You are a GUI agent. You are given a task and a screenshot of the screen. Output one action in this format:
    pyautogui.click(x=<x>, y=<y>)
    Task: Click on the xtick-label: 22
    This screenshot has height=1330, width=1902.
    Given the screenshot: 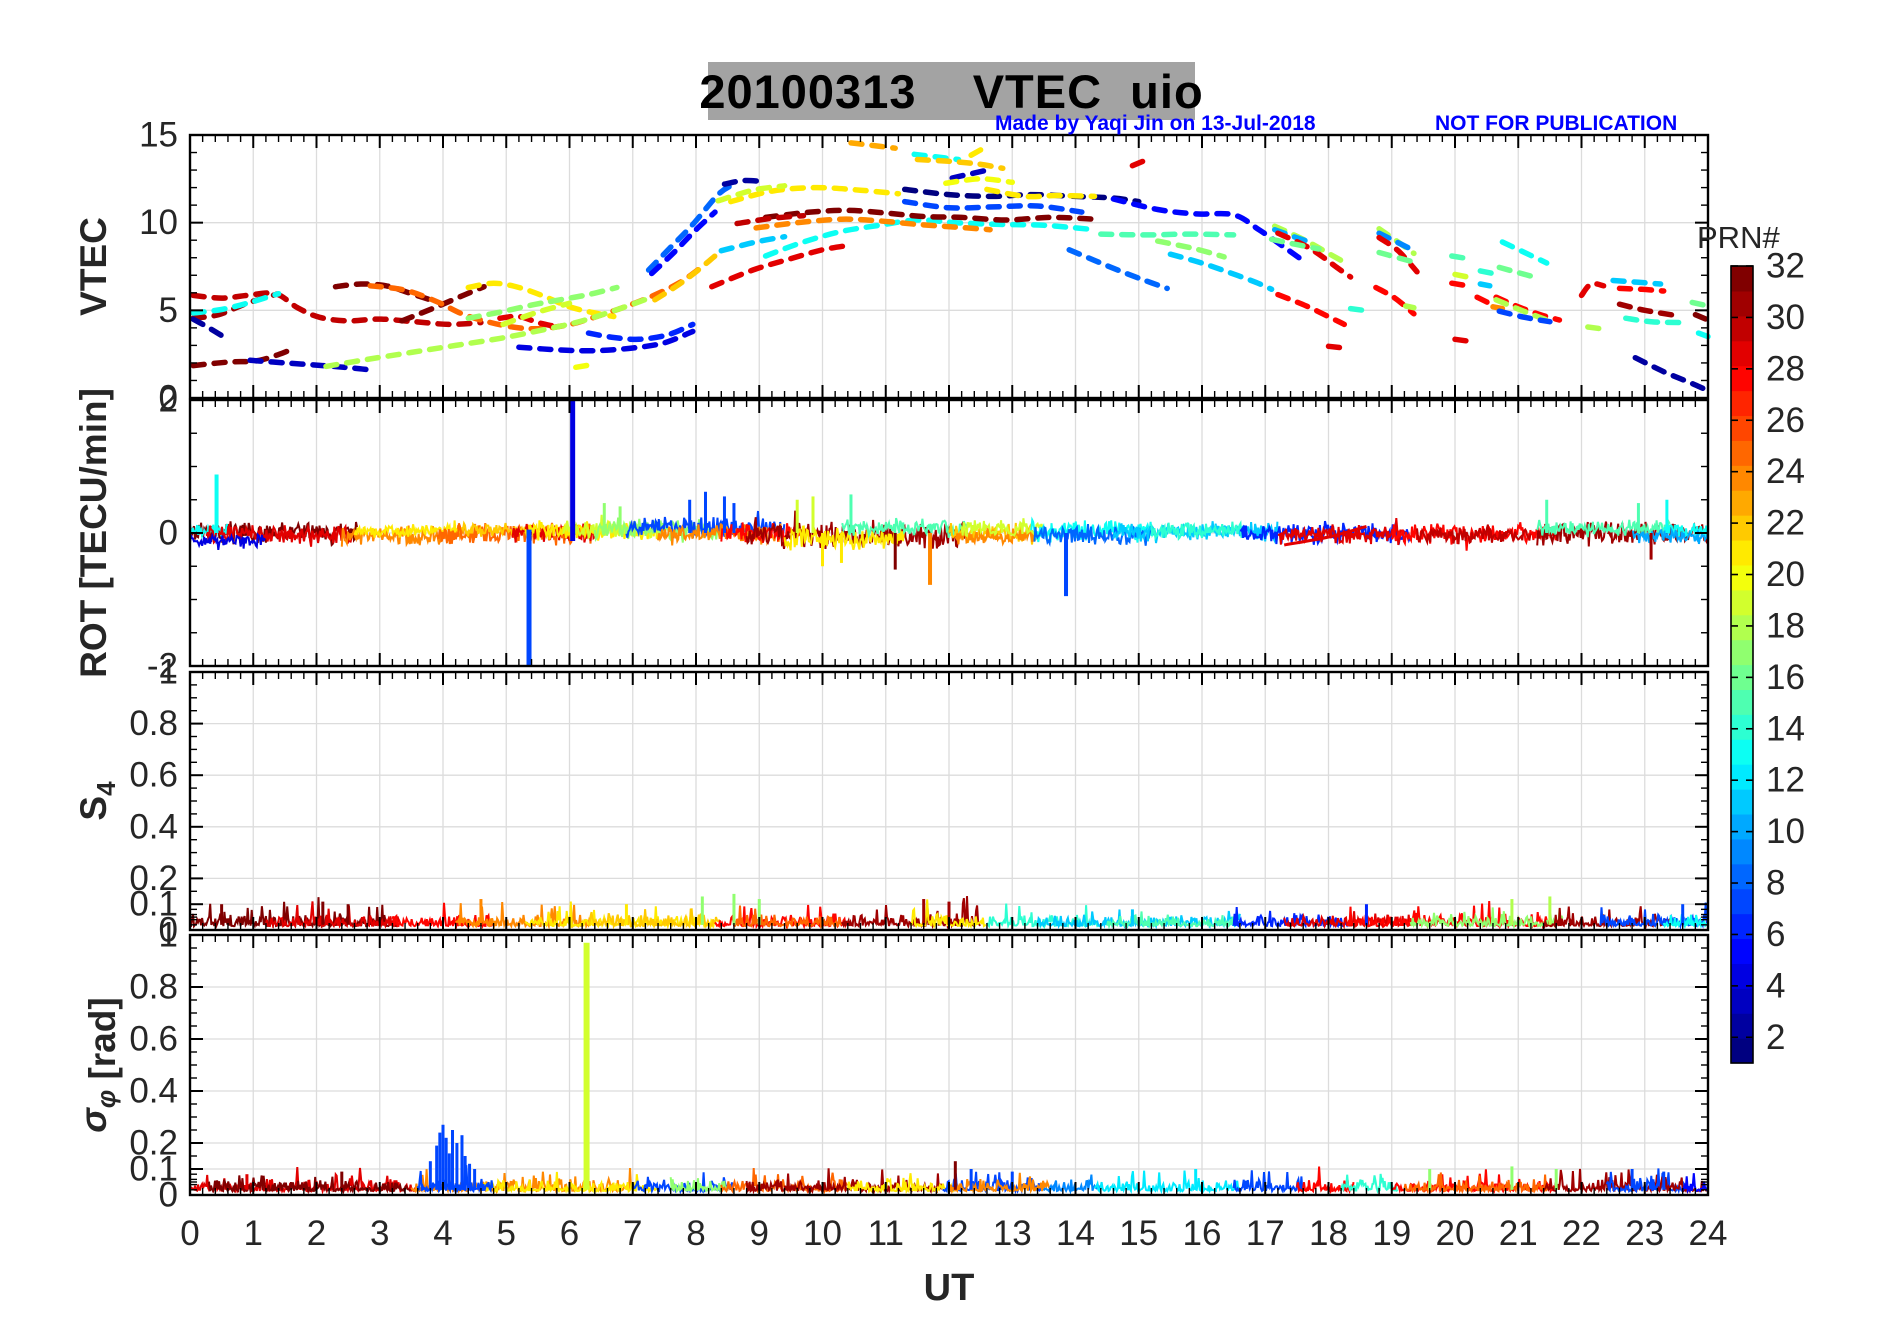 What is the action you would take?
    pyautogui.click(x=1581, y=1233)
    